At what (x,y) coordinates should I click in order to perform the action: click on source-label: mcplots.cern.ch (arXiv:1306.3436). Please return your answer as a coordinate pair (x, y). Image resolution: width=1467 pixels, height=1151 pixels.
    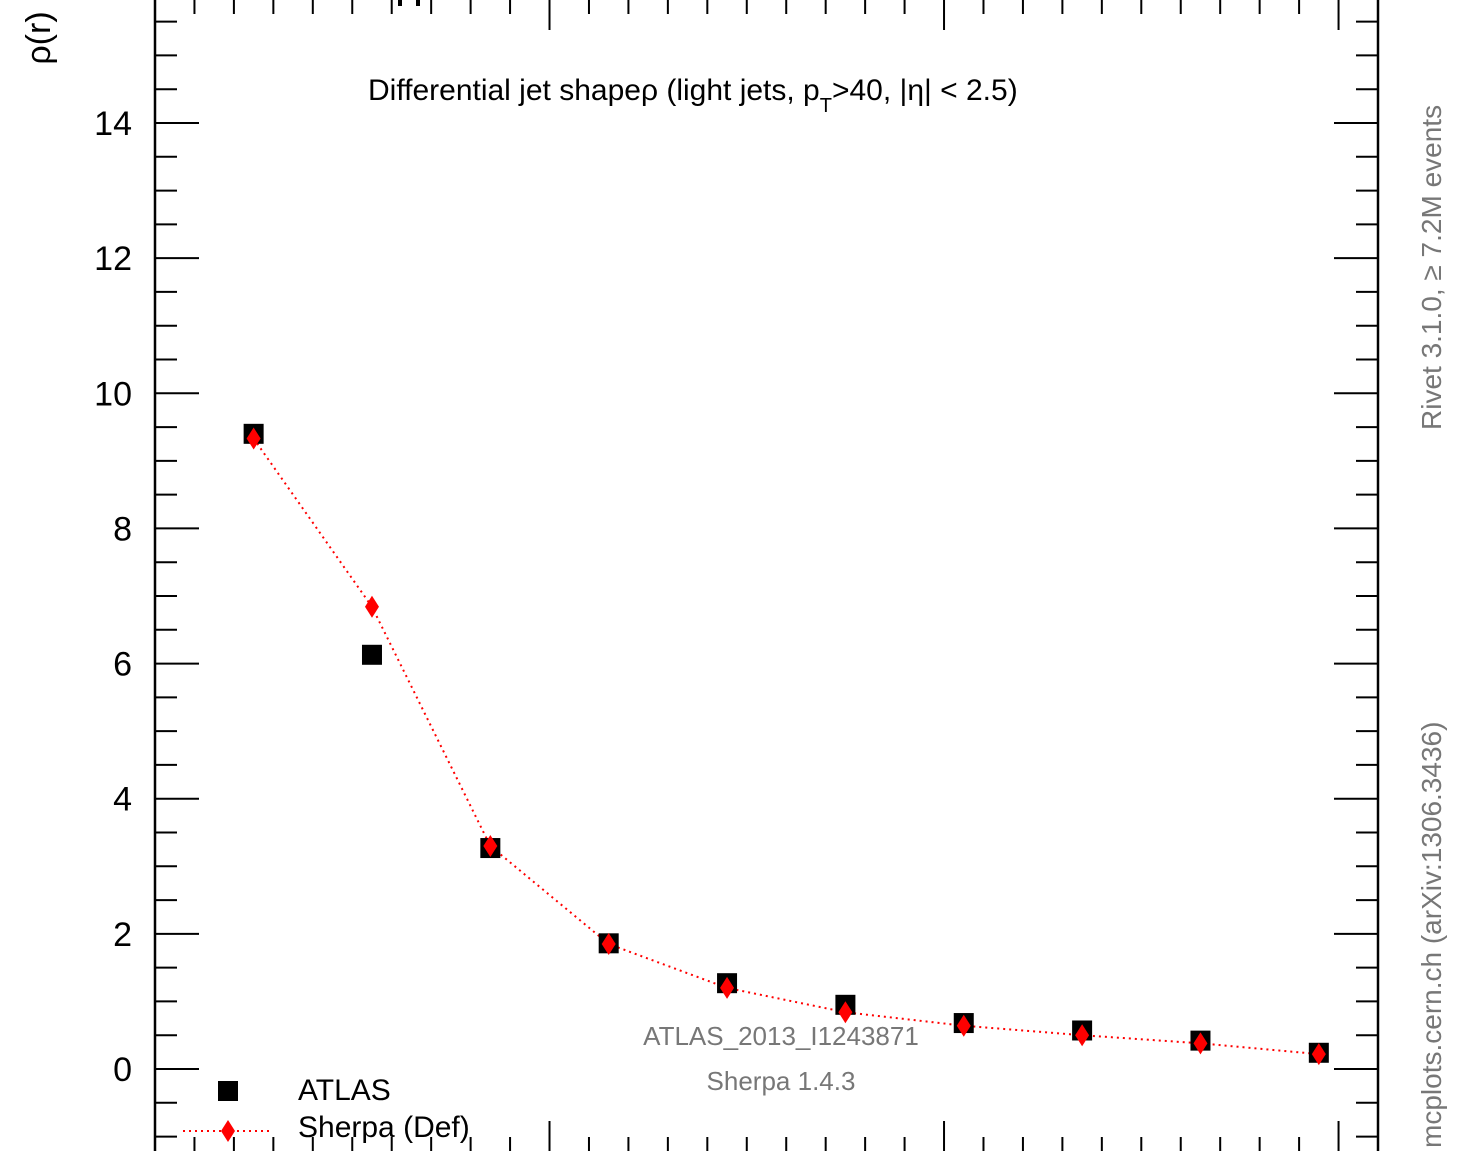
    Looking at the image, I should click on (1431, 935).